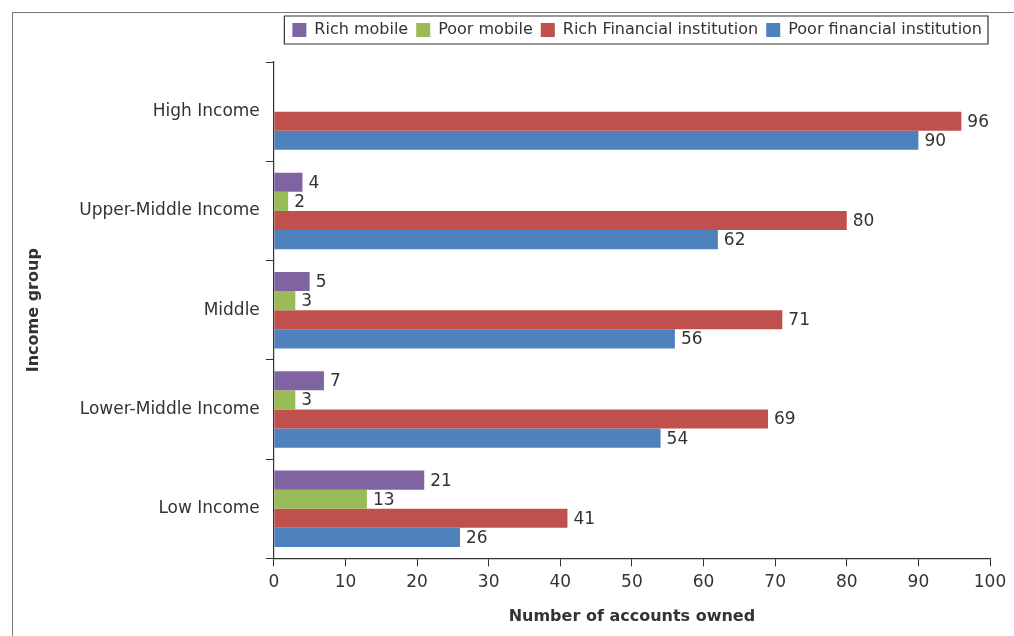 The height and width of the screenshot is (636, 1014). I want to click on y-axis-title: Income group, so click(32, 310).